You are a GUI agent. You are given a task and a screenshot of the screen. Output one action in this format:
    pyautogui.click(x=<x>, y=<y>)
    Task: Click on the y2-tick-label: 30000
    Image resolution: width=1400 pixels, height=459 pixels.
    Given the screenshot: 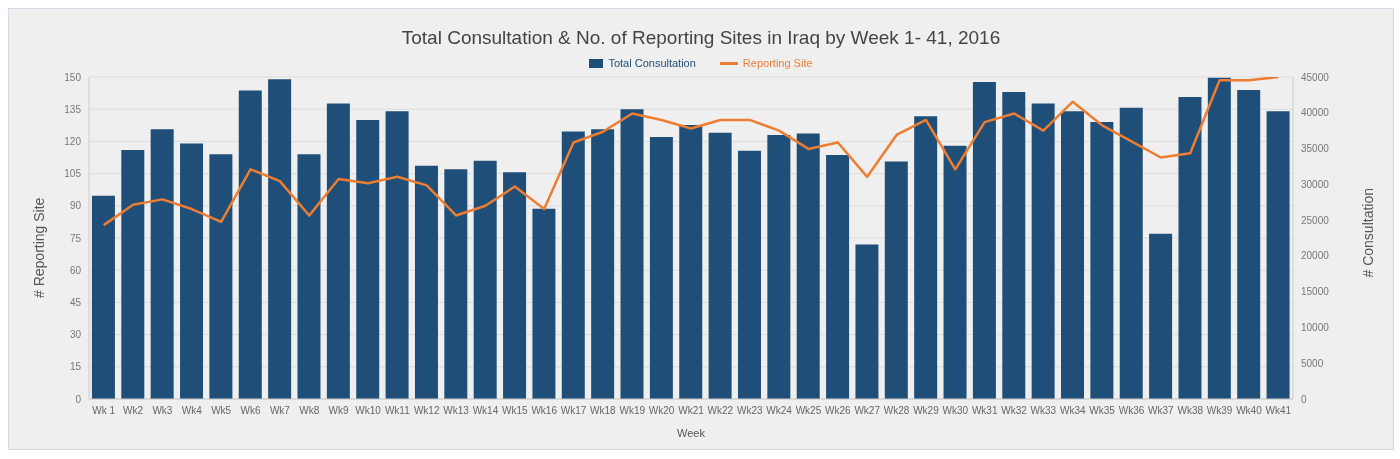 What is the action you would take?
    pyautogui.click(x=1315, y=184)
    